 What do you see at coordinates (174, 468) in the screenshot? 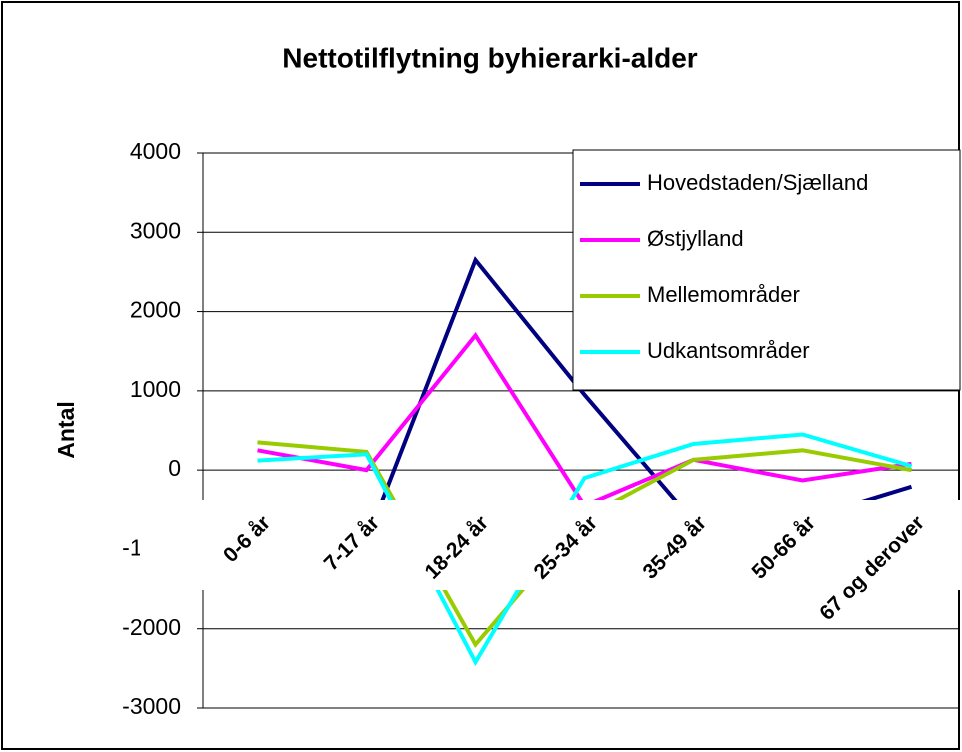
I see `y-tick-label: 0` at bounding box center [174, 468].